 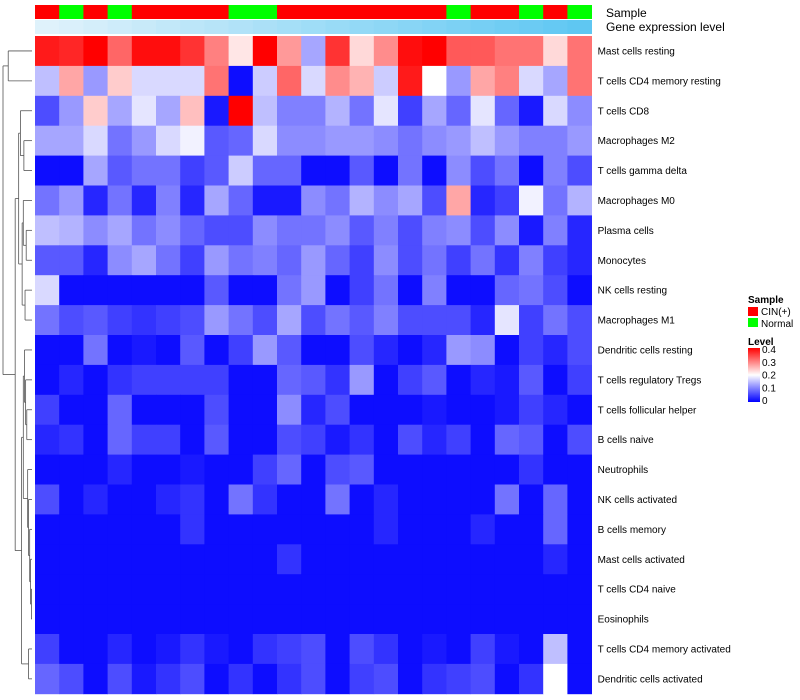 What do you see at coordinates (622, 261) in the screenshot?
I see `row-label: Monocytes` at bounding box center [622, 261].